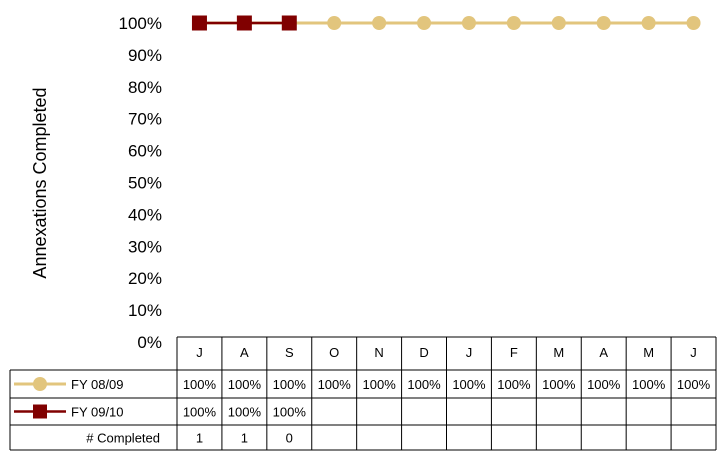 Image resolution: width=721 pixels, height=452 pixels. What do you see at coordinates (140, 23) in the screenshot?
I see `y-tick-label: 100%` at bounding box center [140, 23].